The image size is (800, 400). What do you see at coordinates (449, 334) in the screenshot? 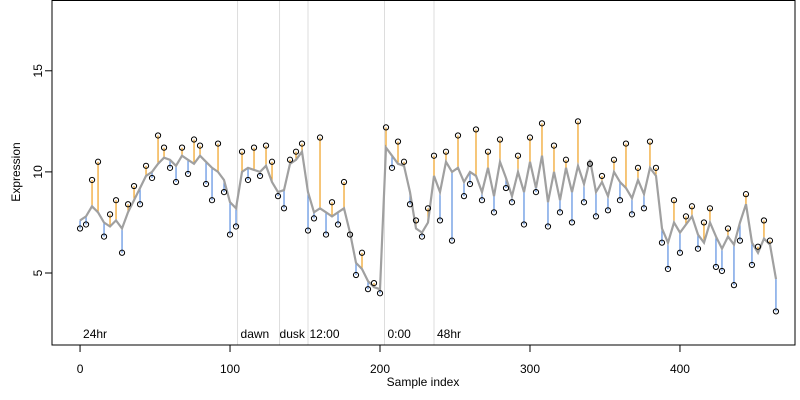
I see `annotation: 48hr` at bounding box center [449, 334].